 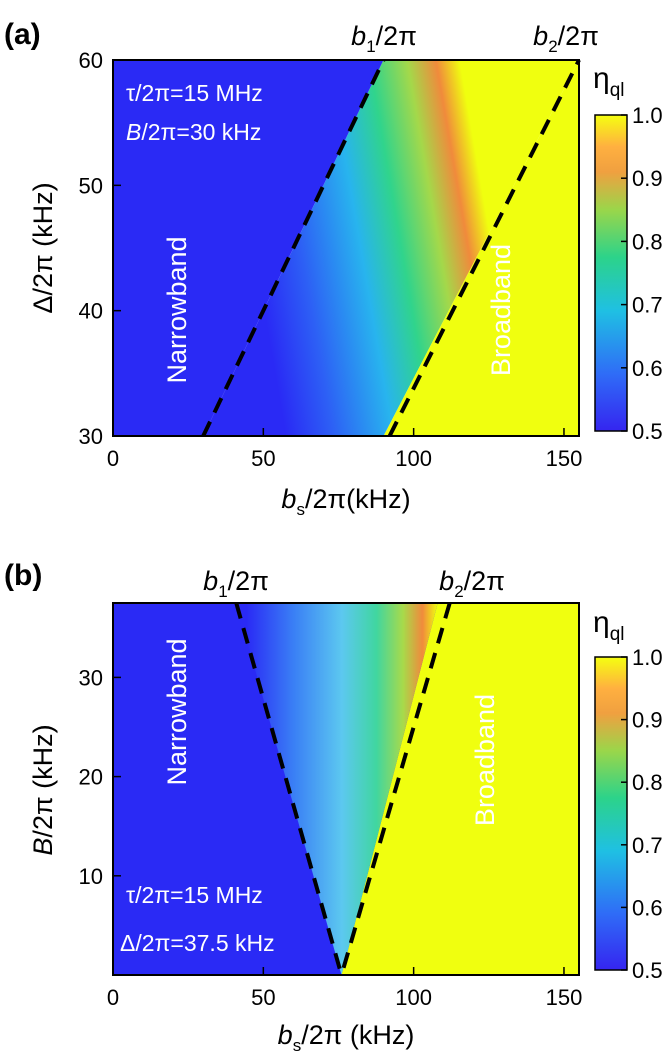 I want to click on colorbar-a-ticks: 0.5 0.6 0.7 0.8 0.9 1.0, so click(x=642, y=273).